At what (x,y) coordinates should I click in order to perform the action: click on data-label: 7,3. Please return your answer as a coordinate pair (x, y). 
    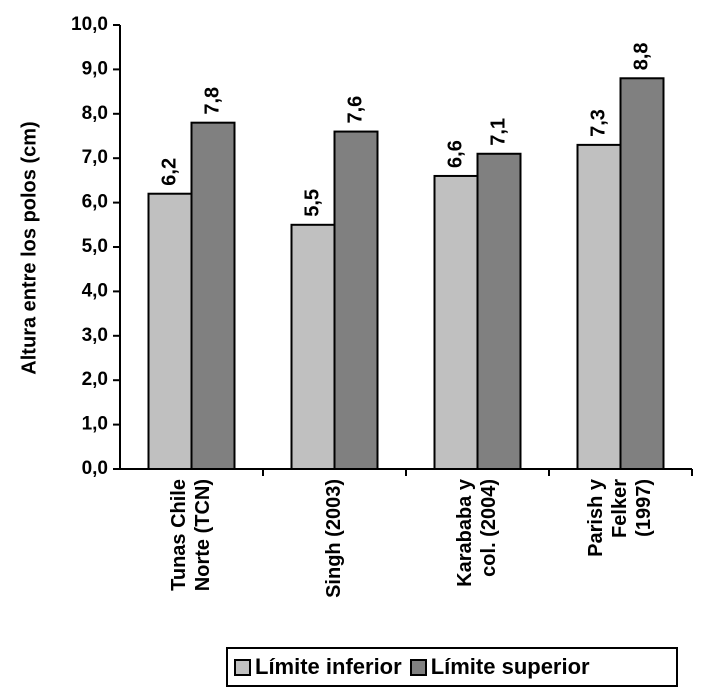
    Looking at the image, I should click on (598, 123).